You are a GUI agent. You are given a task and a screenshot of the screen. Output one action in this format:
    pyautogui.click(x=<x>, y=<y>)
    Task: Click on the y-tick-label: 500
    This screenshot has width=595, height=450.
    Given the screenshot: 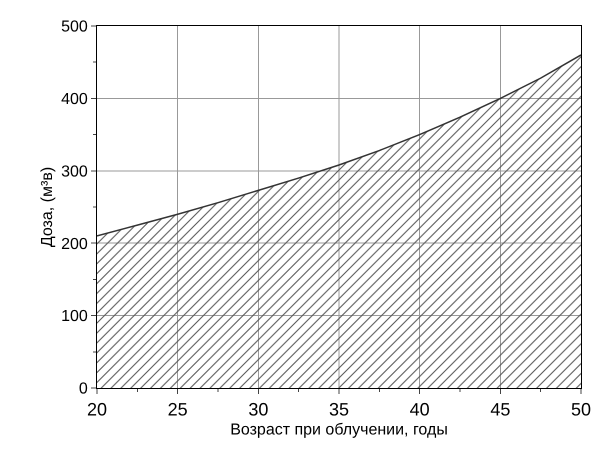 What is the action you would take?
    pyautogui.click(x=74, y=27)
    